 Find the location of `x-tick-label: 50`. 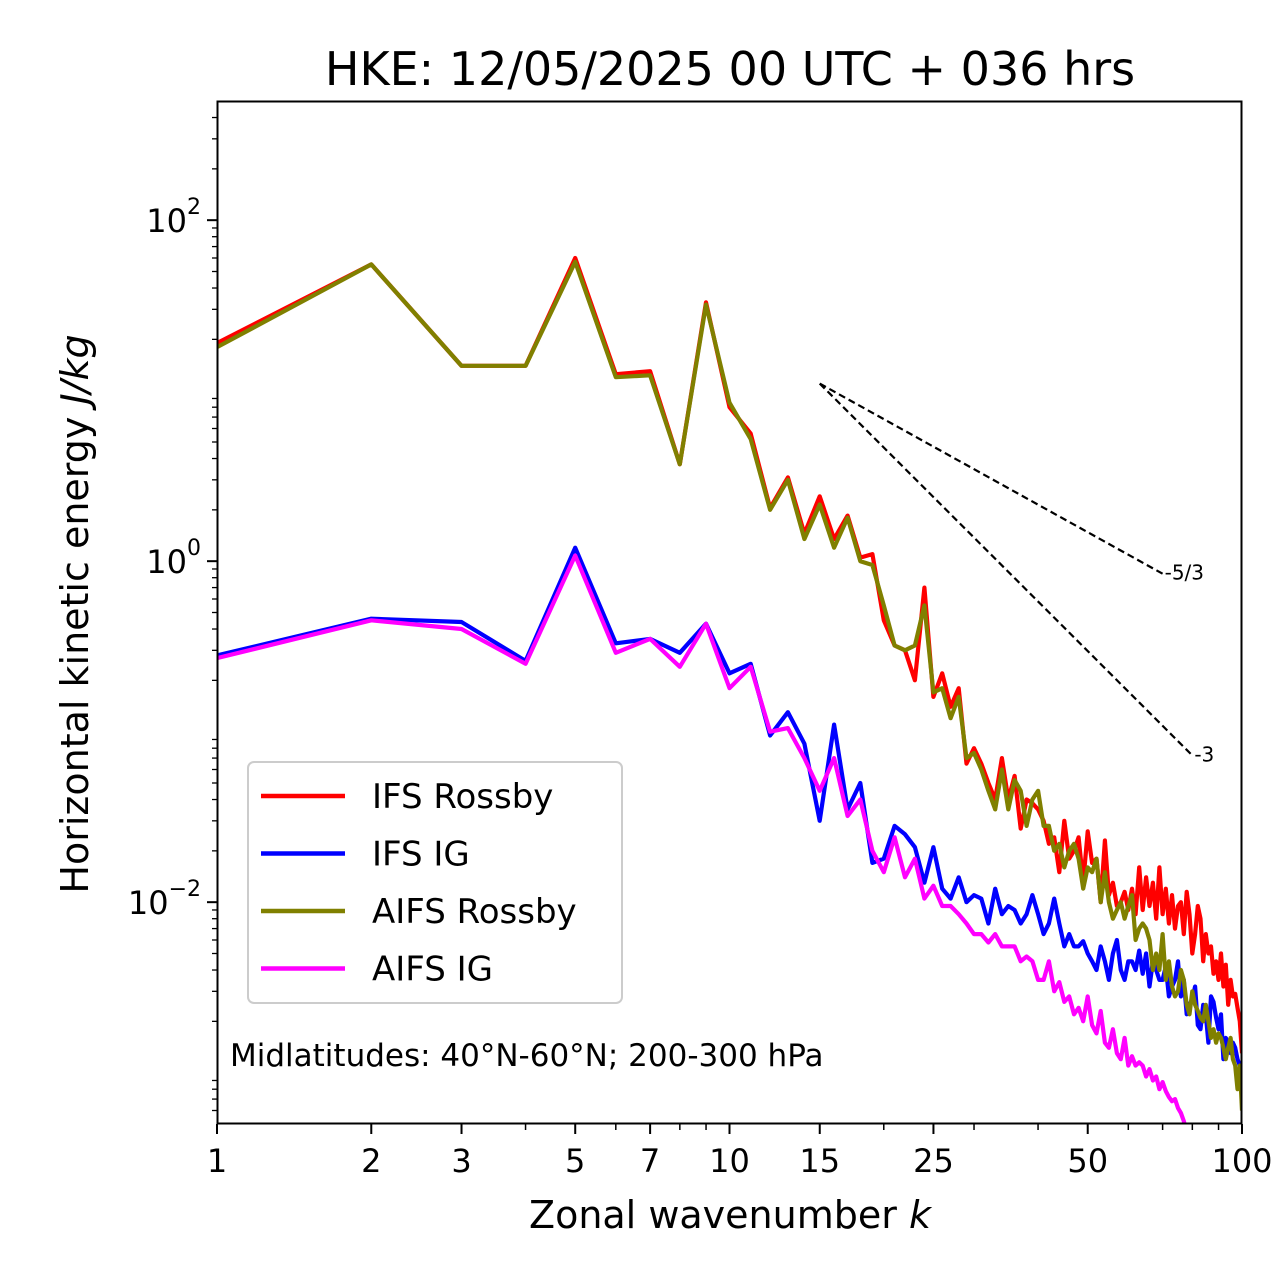

x-tick-label: 50 is located at coordinates (1087, 1161).